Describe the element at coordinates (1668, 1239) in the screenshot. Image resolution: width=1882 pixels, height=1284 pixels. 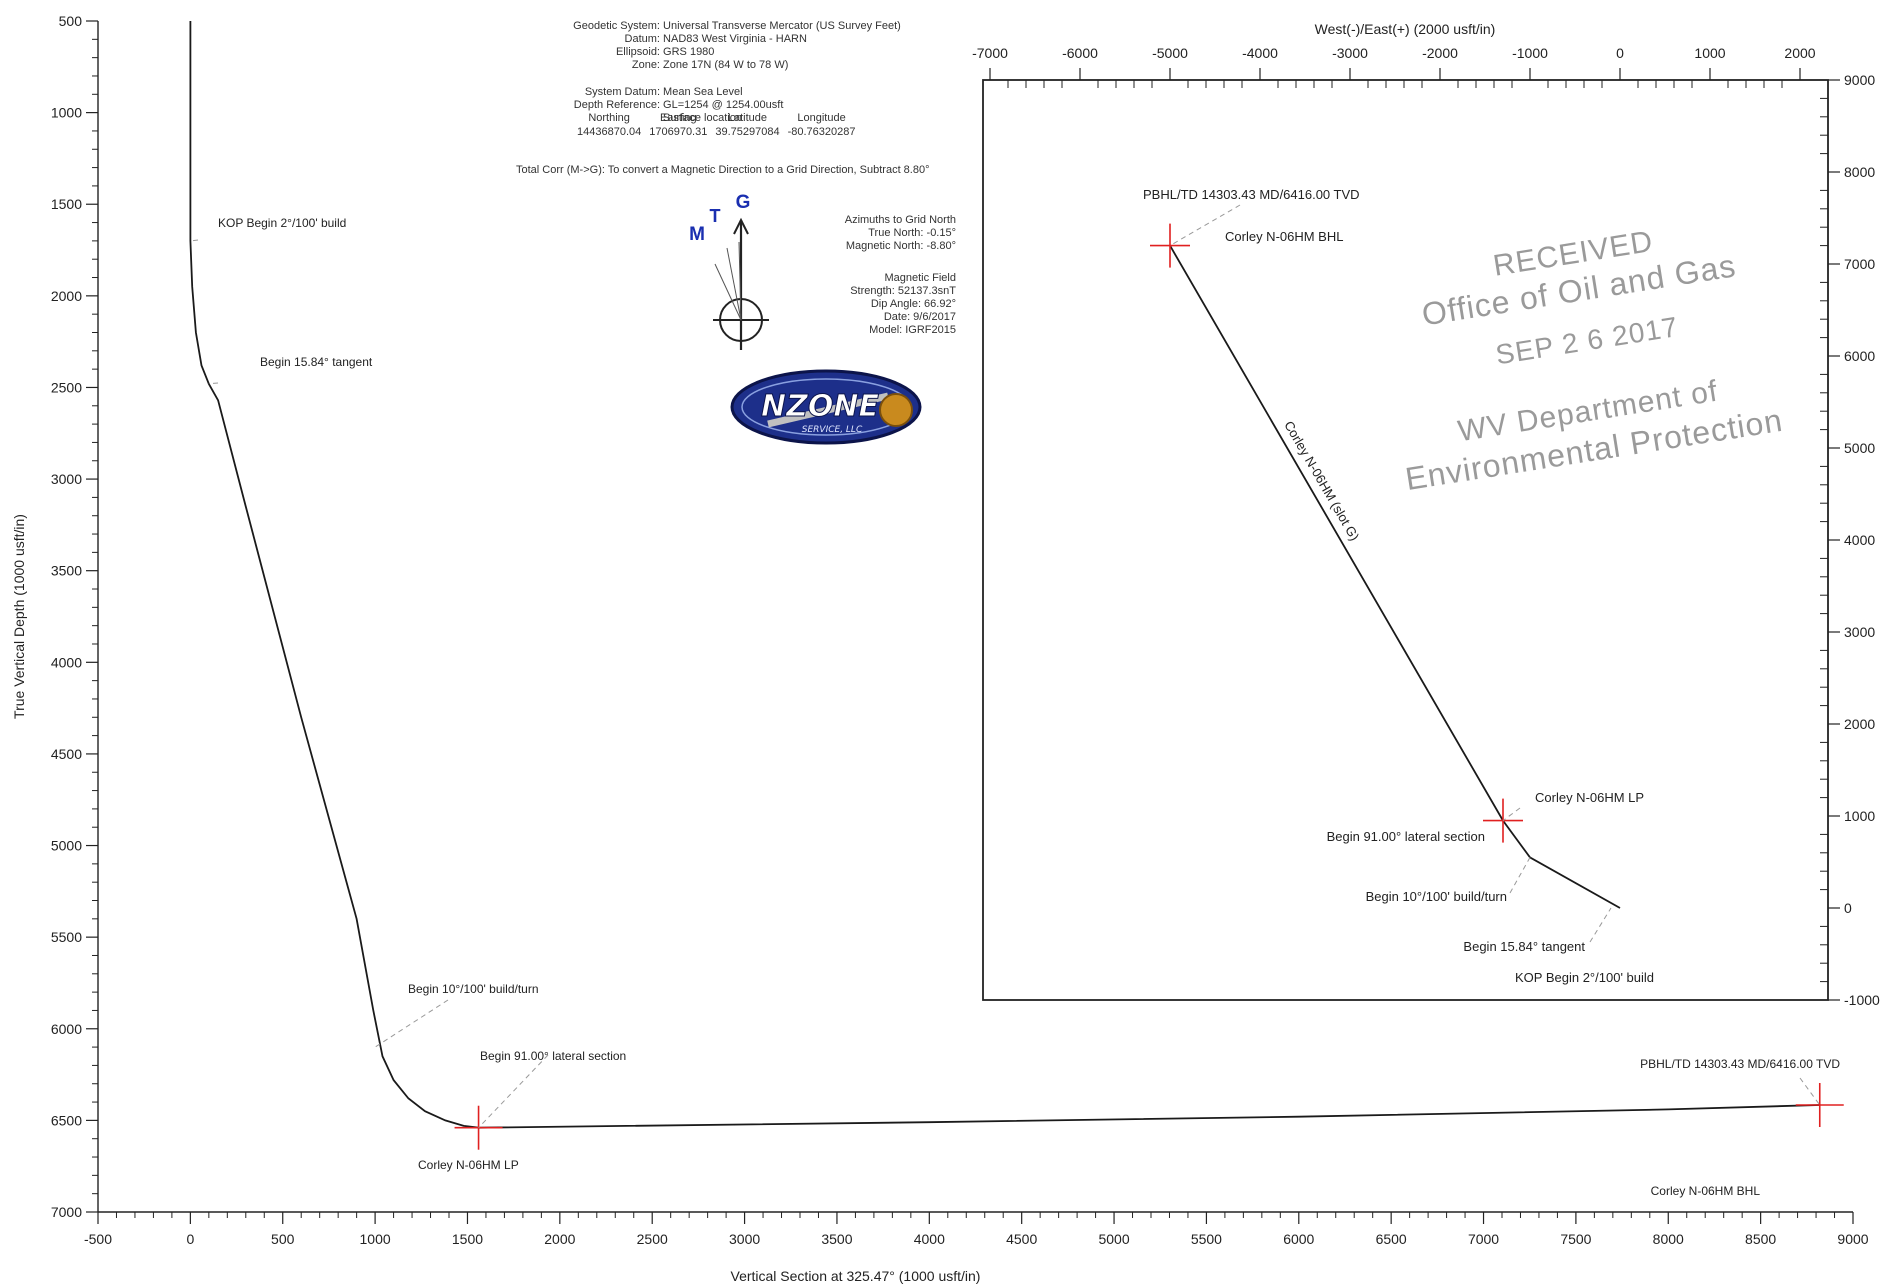
I see `x-tick-label: 8000` at that location.